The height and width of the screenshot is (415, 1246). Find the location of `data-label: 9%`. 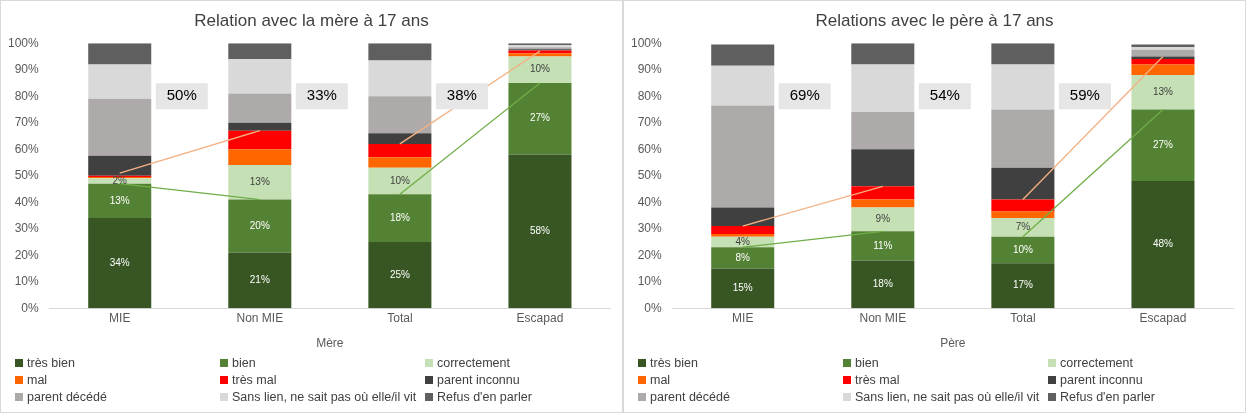

data-label: 9% is located at coordinates (883, 219).